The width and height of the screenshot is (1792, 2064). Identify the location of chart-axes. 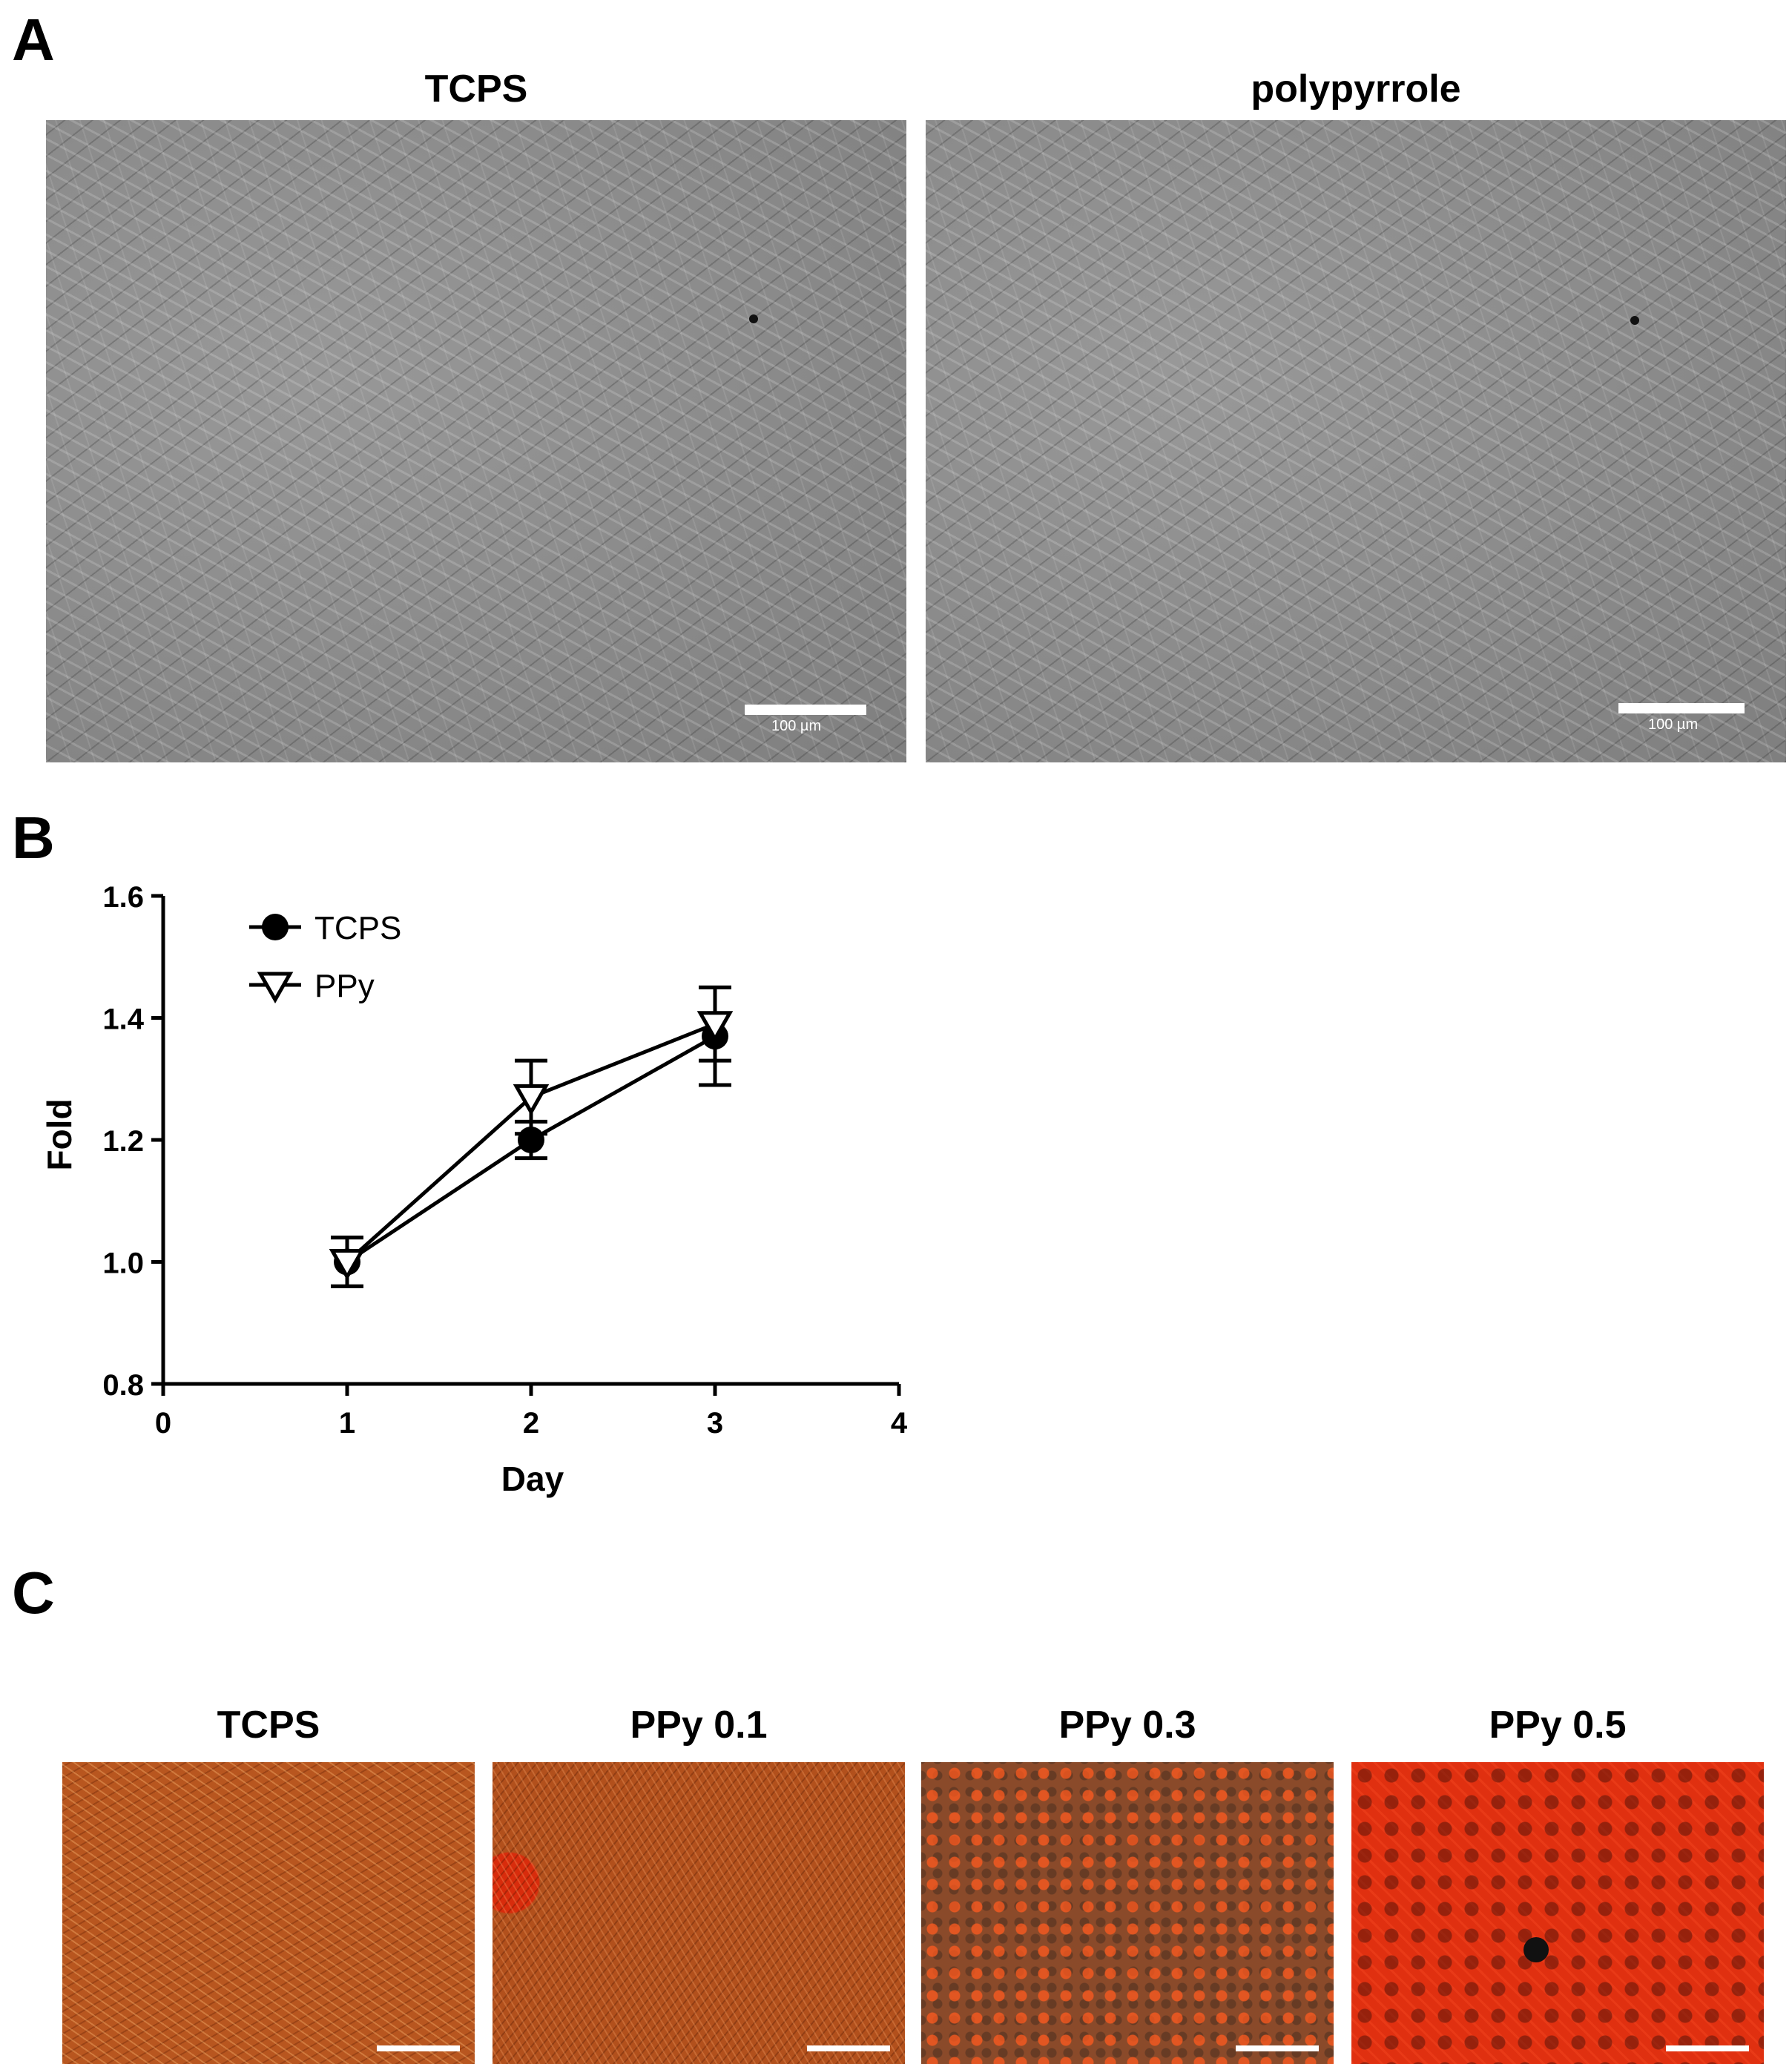
(530, 1141).